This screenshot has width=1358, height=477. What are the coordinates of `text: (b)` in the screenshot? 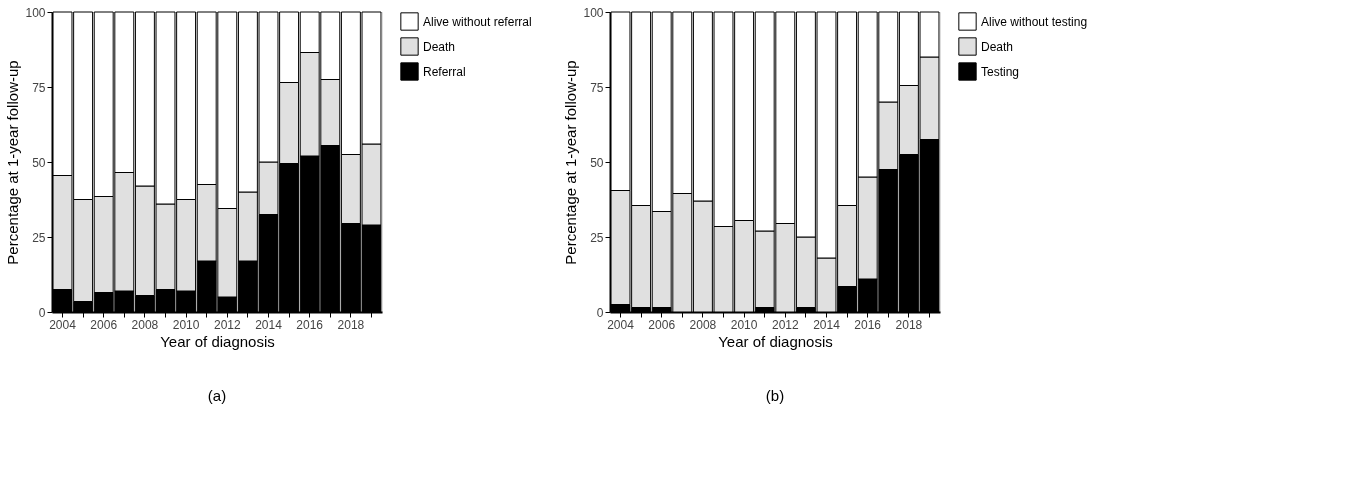 It's located at (775, 395).